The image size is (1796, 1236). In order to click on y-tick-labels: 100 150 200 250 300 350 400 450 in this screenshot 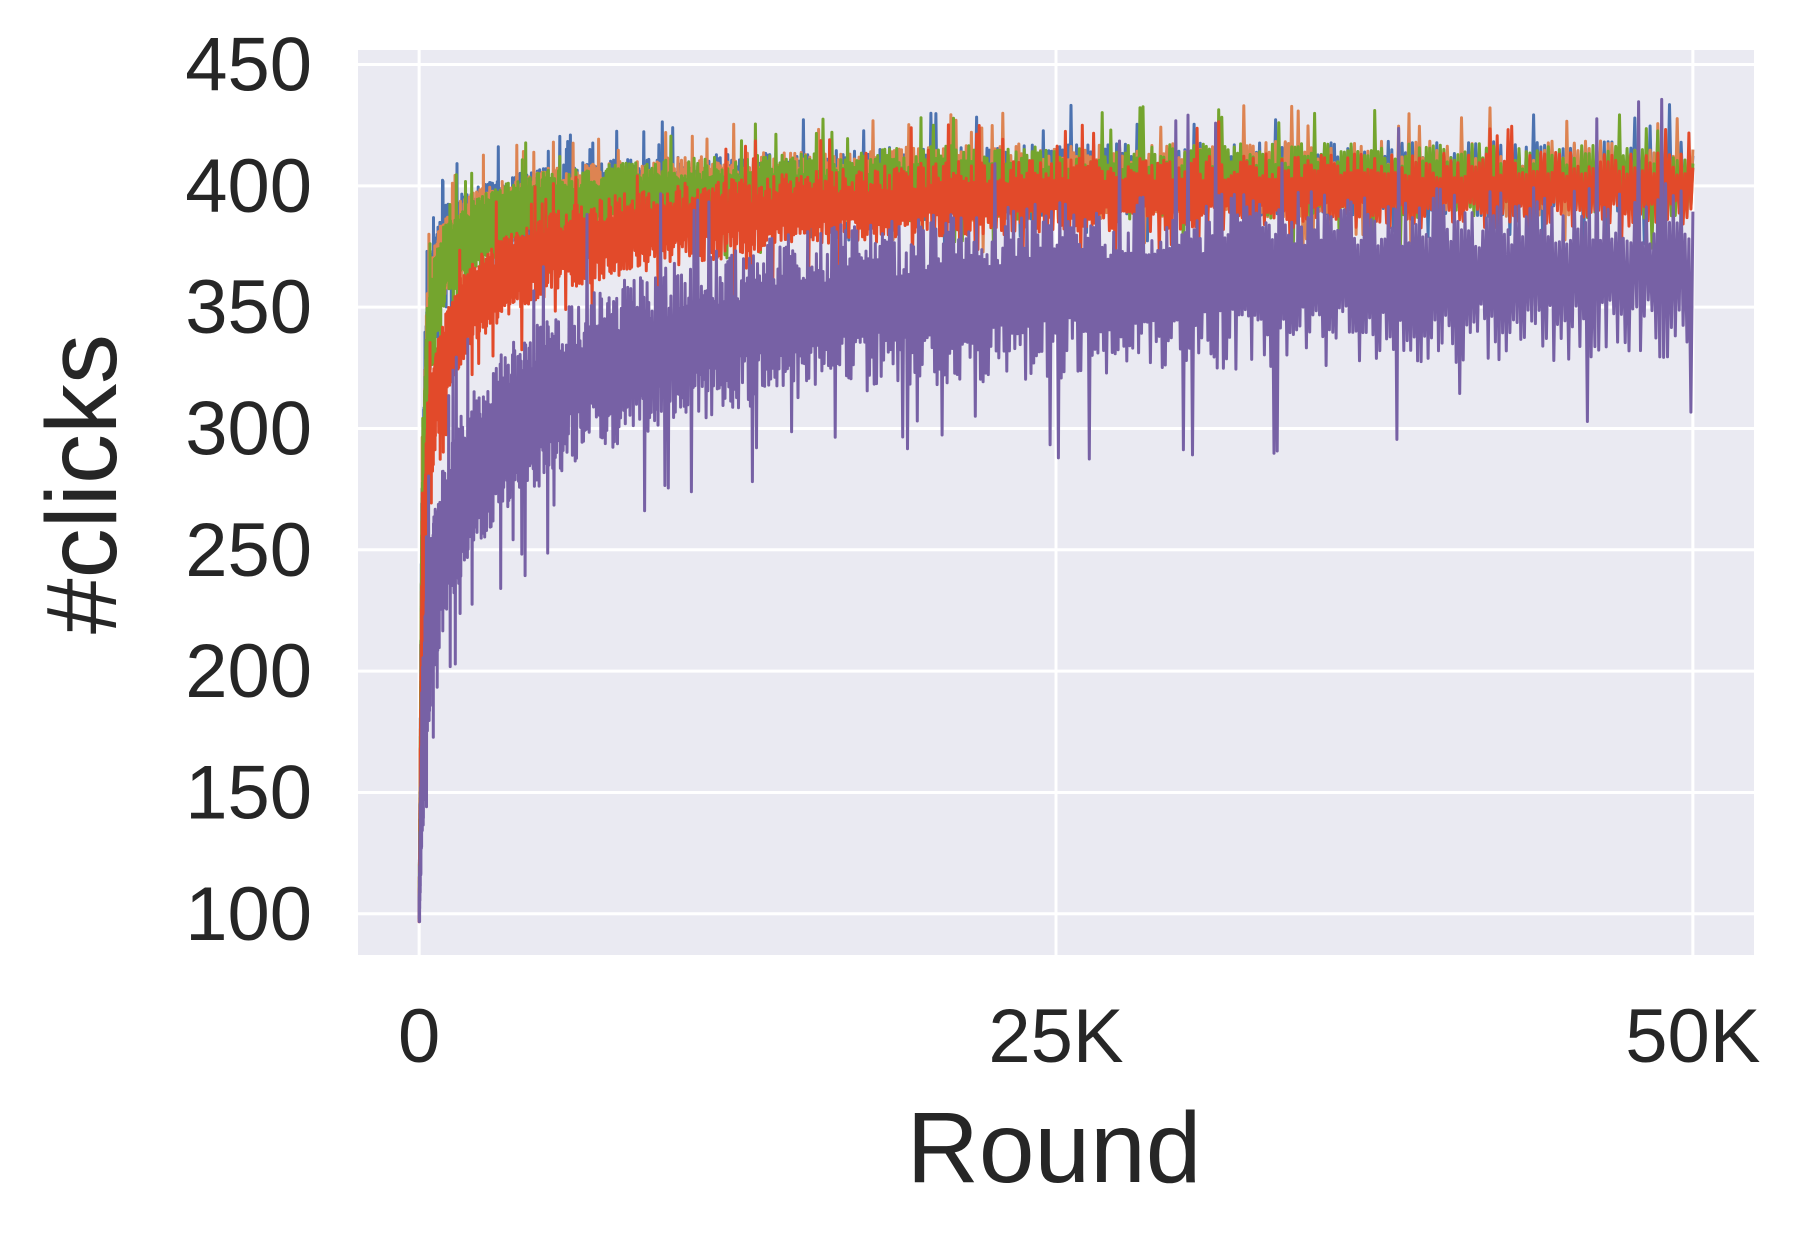, I will do `click(248, 490)`.